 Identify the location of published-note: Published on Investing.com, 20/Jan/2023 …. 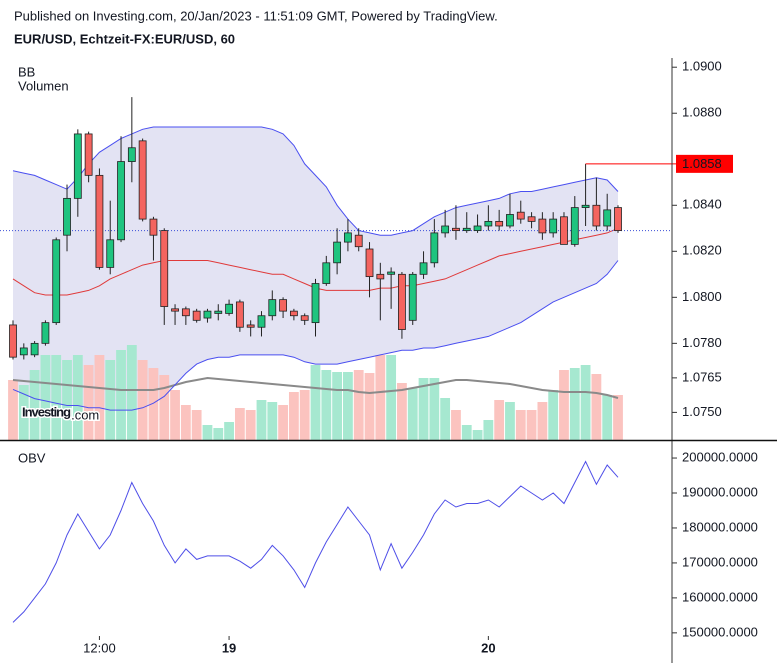
(256, 15).